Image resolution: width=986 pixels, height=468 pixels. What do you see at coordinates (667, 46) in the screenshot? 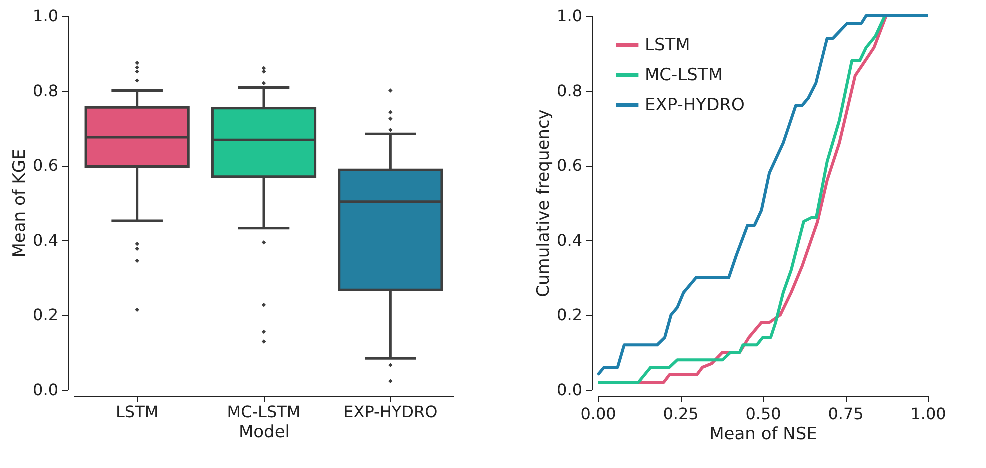
I see `legend-label: LSTM` at bounding box center [667, 46].